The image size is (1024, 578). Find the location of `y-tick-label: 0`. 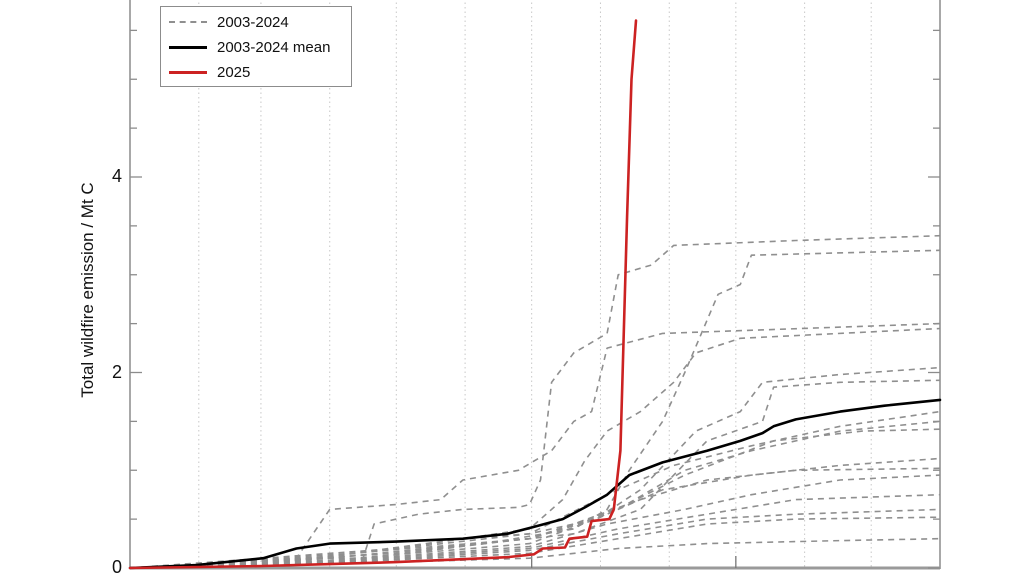

y-tick-label: 0 is located at coordinates (116, 567).